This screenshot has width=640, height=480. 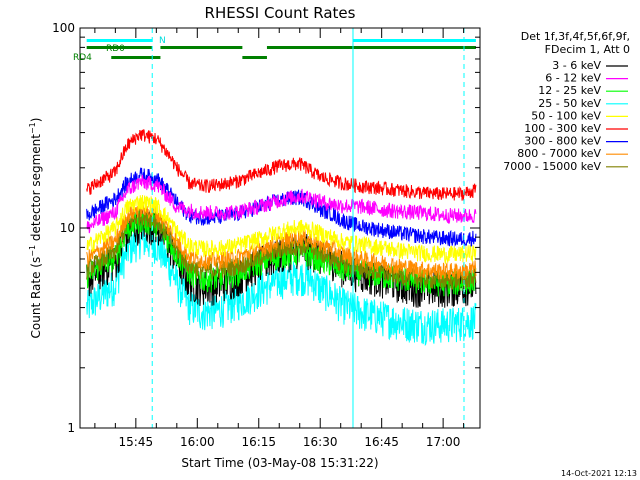 I want to click on y-tick-label: 100, so click(x=63, y=28).